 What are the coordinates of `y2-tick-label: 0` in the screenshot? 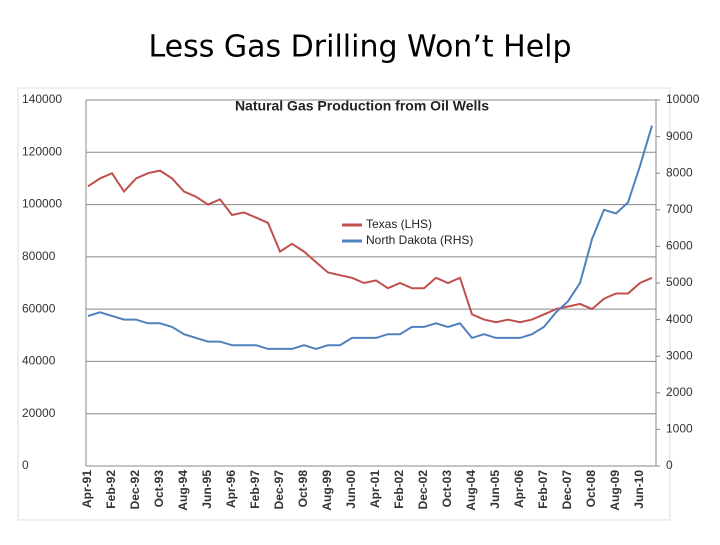 It's located at (669, 465).